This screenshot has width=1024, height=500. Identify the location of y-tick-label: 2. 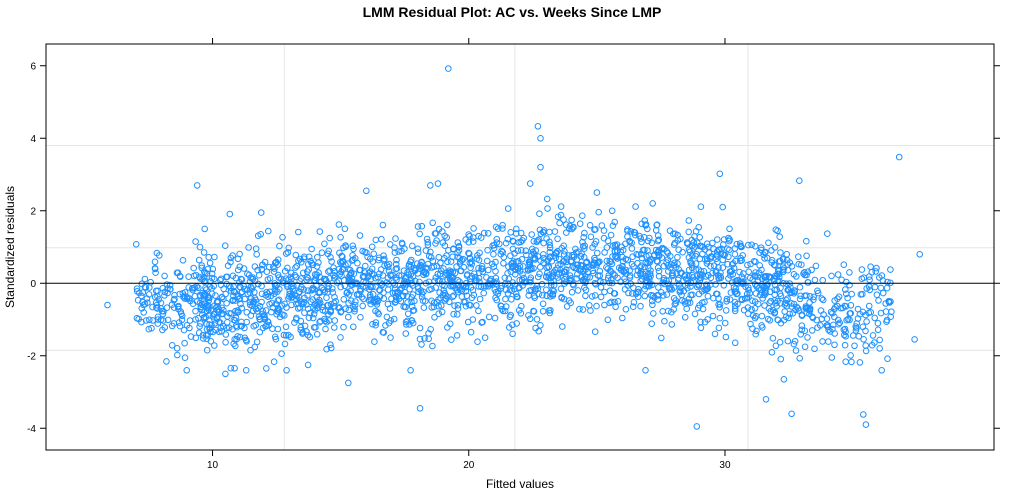
(33, 211).